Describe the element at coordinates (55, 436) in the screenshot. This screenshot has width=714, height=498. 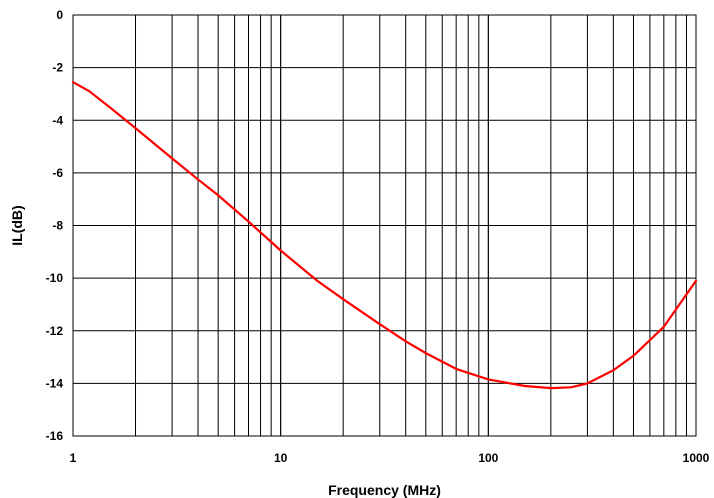
I see `y-tick-label: -16` at that location.